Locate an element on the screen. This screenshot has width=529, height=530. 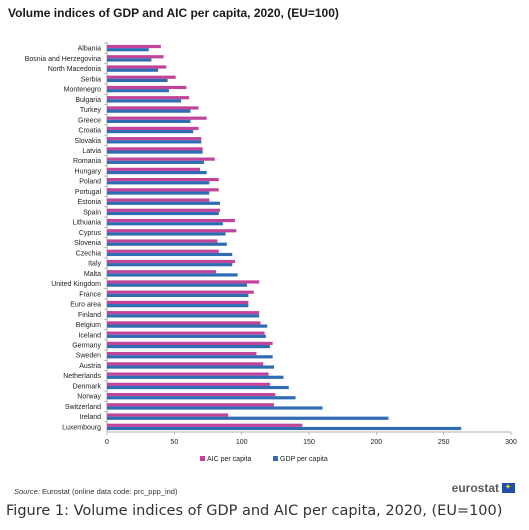
category-label: Bulgaria is located at coordinates (88, 100).